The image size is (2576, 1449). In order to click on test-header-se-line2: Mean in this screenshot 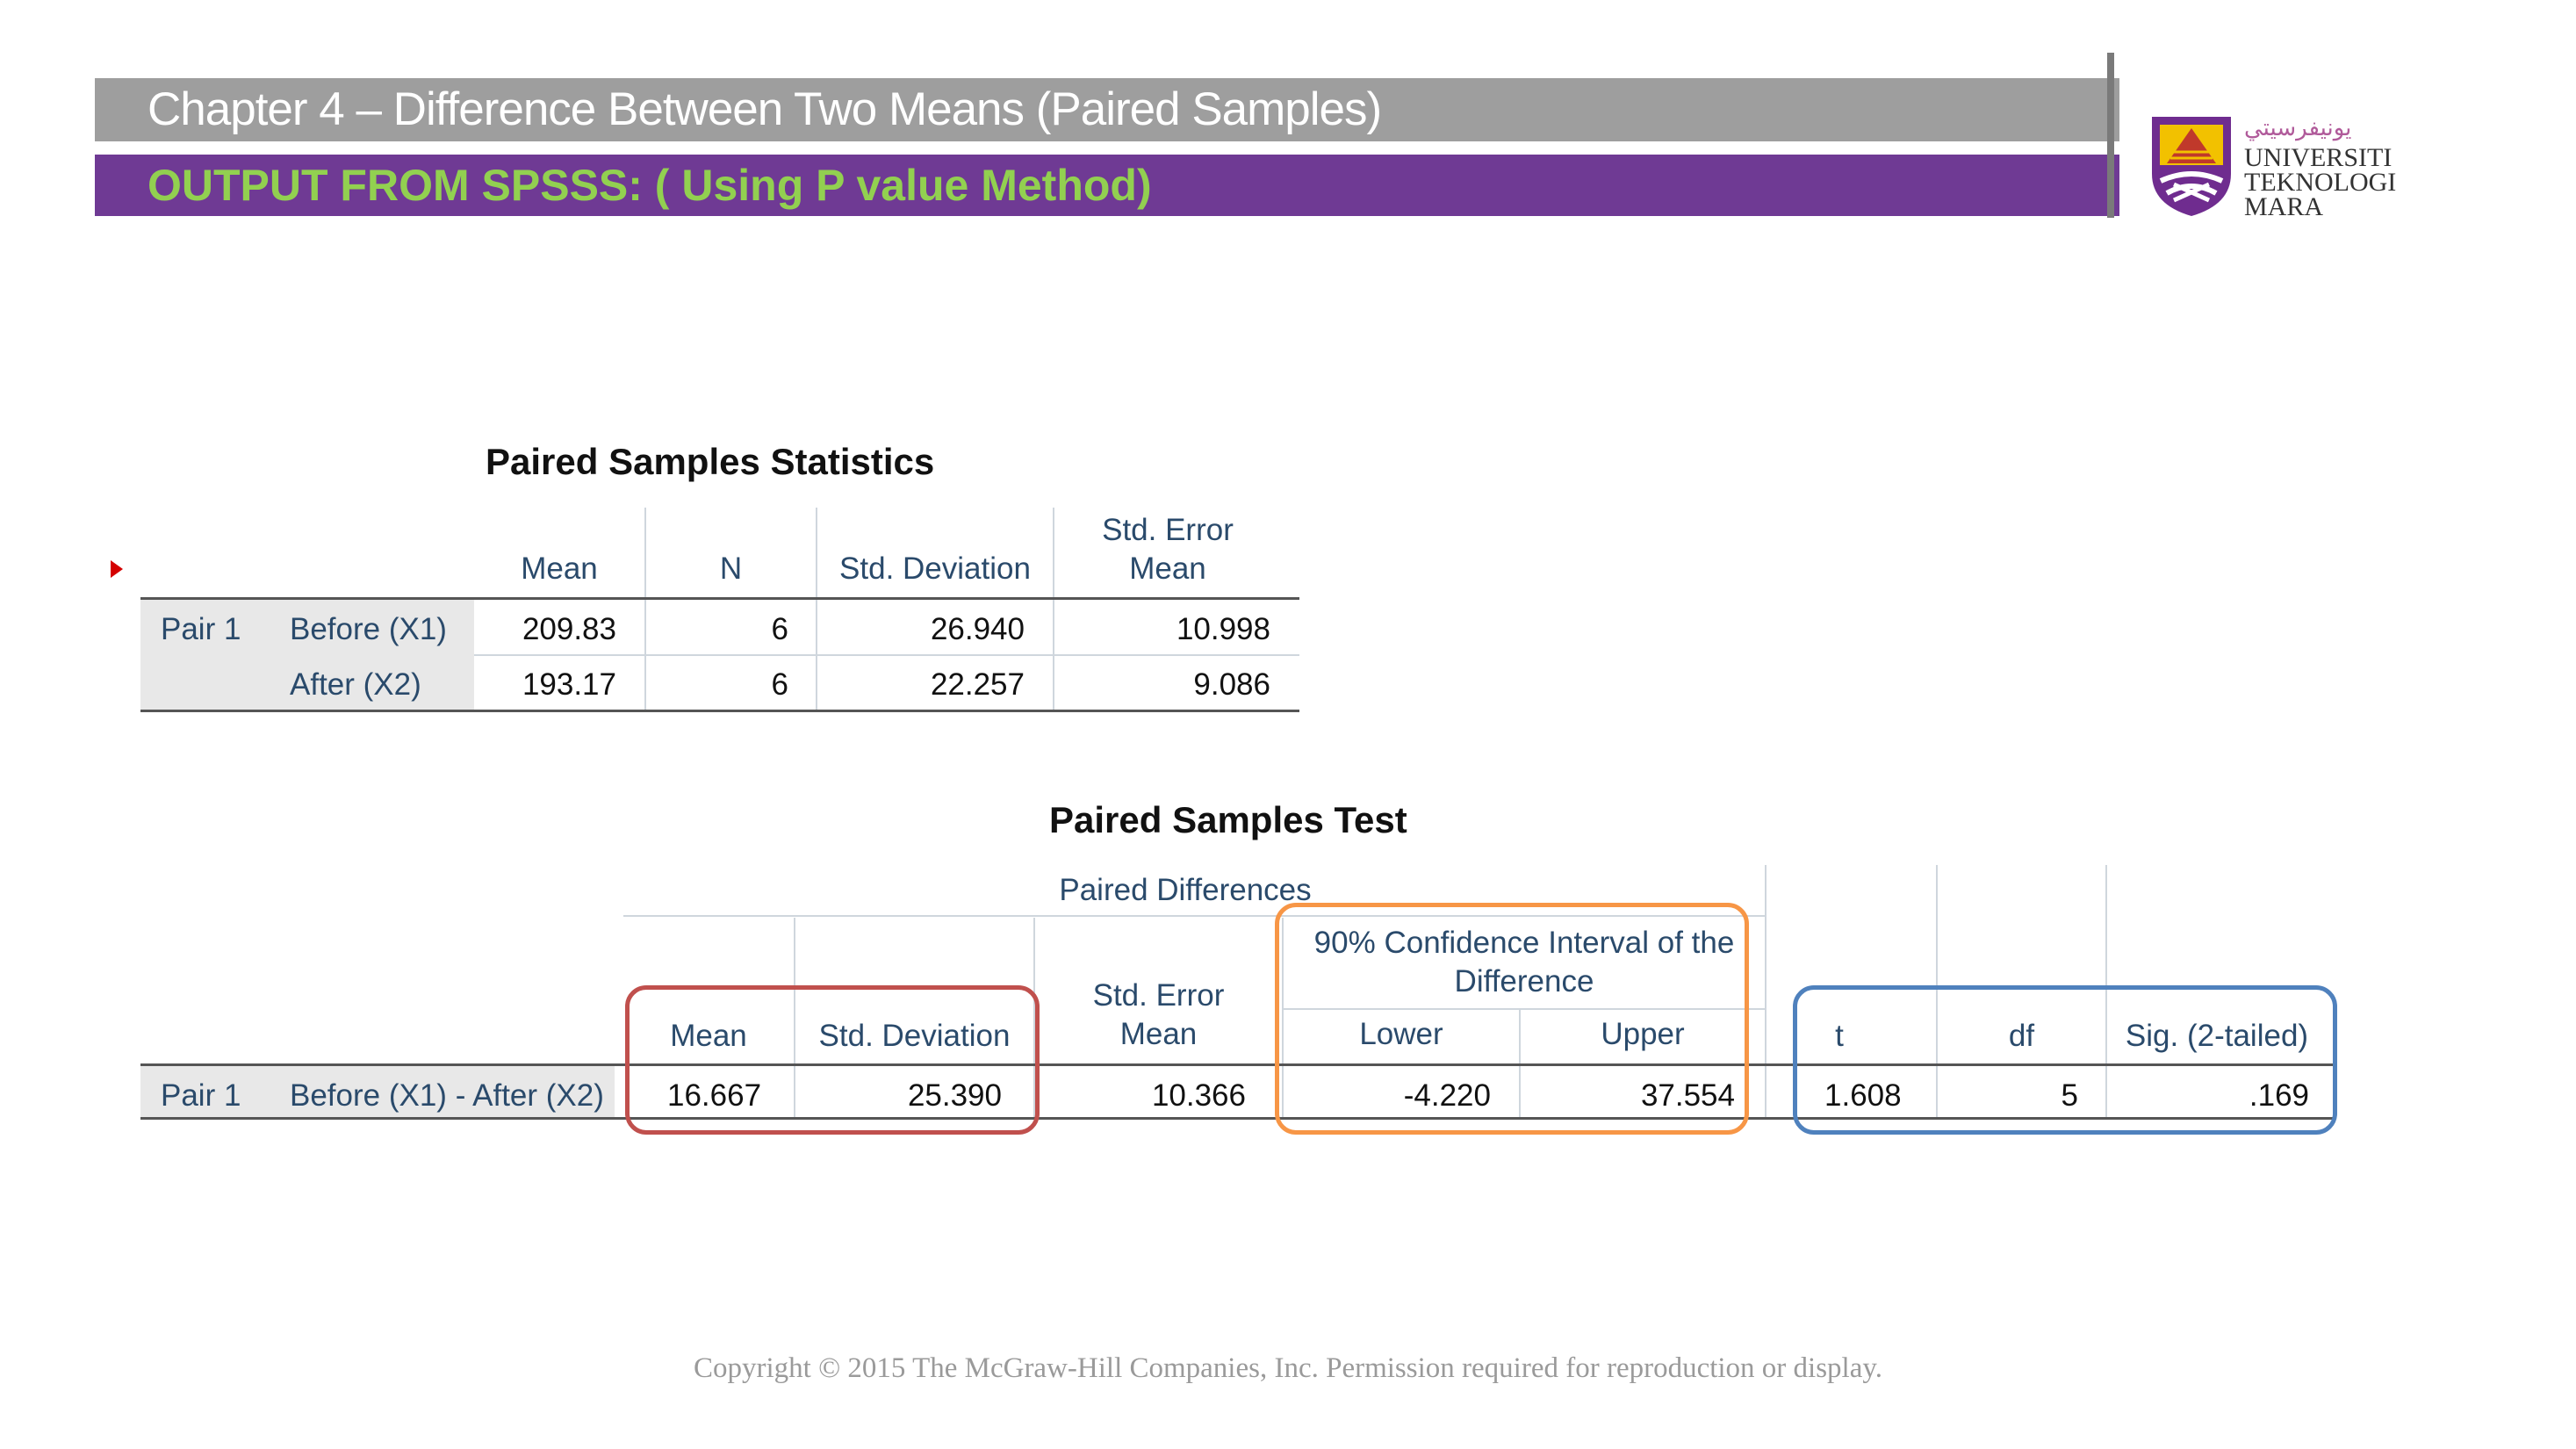, I will do `click(1158, 1034)`.